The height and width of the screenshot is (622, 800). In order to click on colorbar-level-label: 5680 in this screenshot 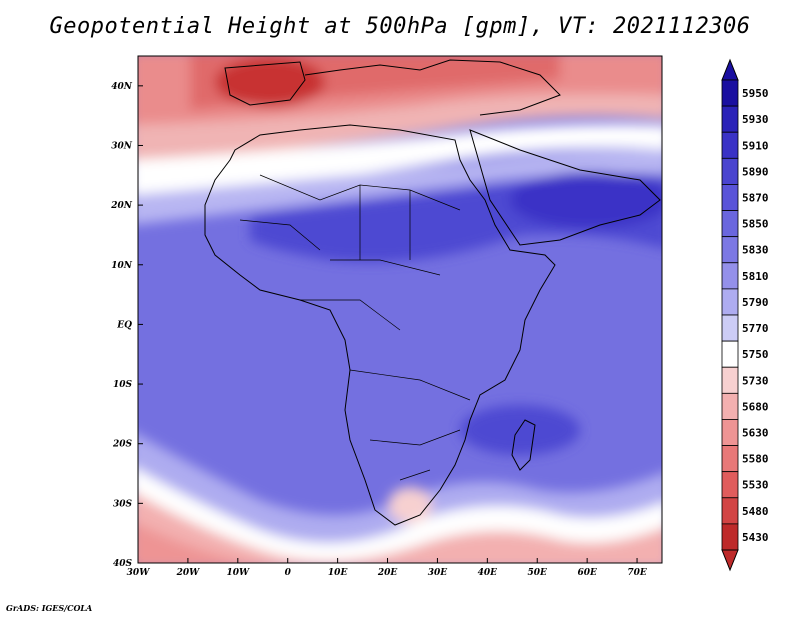, I will do `click(755, 406)`.